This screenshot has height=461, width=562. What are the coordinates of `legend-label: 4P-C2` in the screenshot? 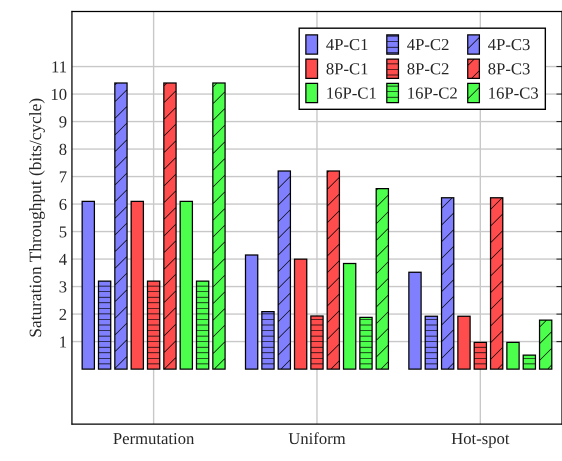 It's located at (427, 44).